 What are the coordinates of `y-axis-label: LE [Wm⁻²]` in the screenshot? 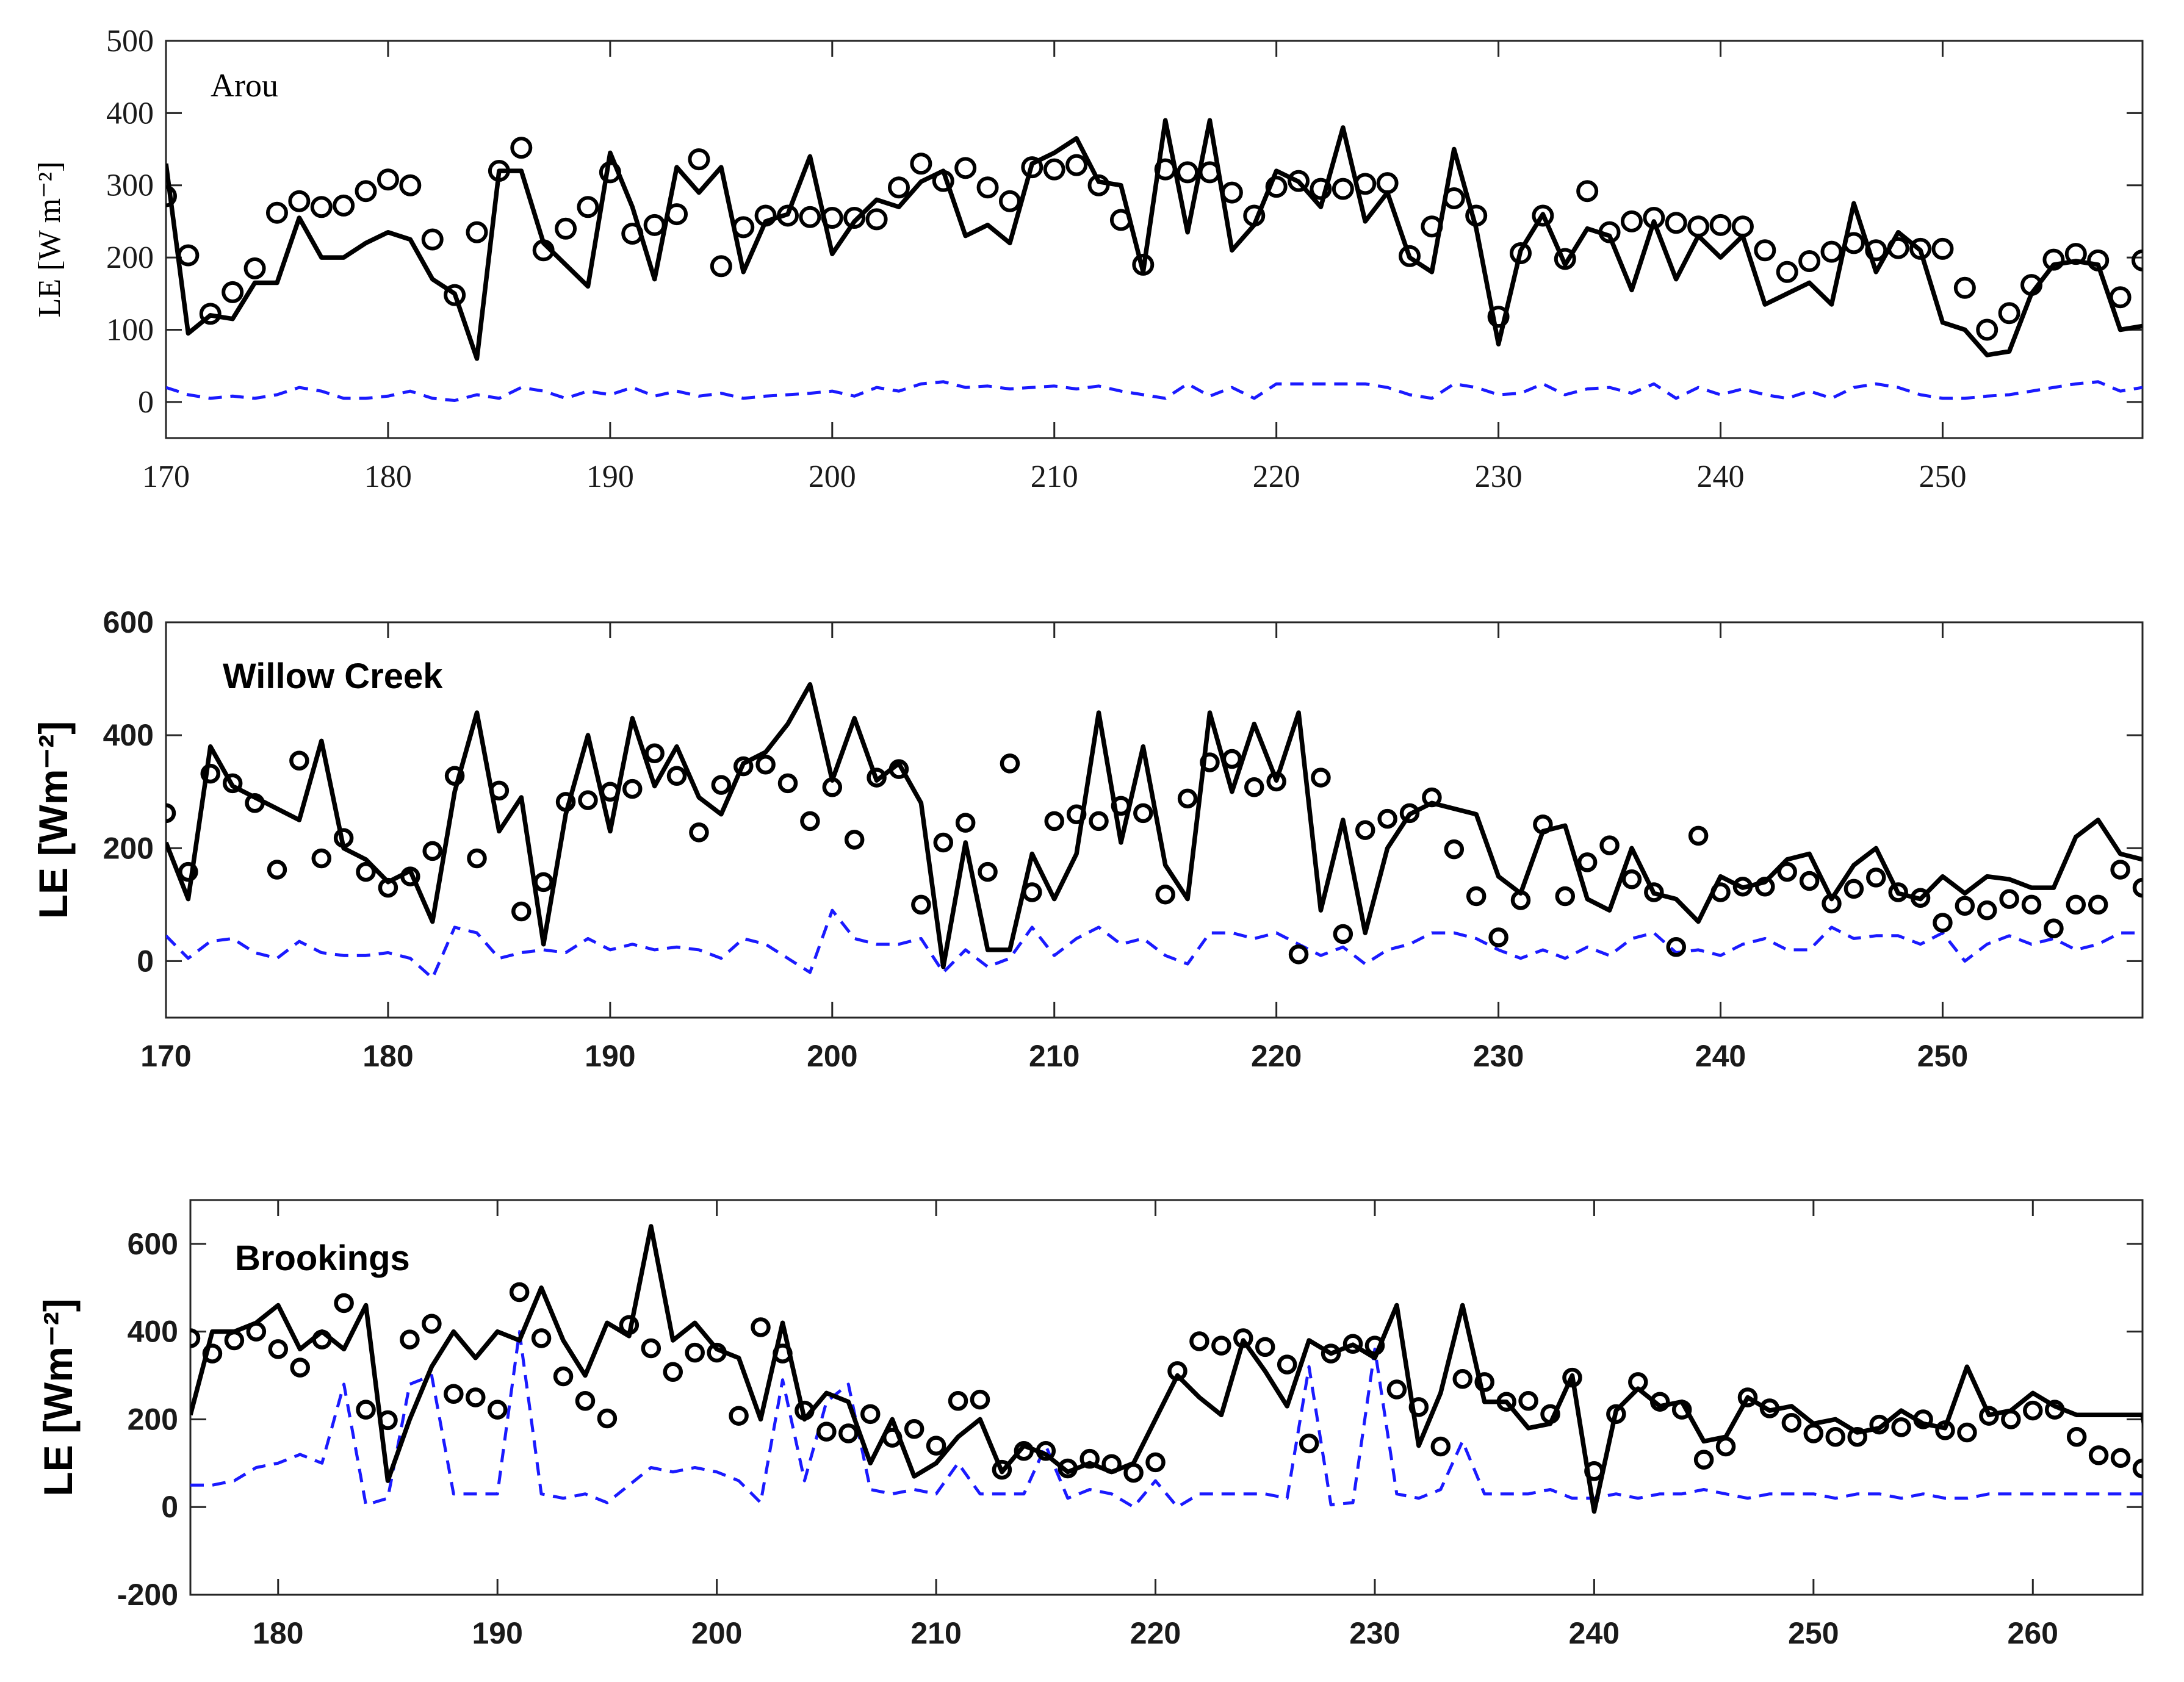 It's located at (53, 820).